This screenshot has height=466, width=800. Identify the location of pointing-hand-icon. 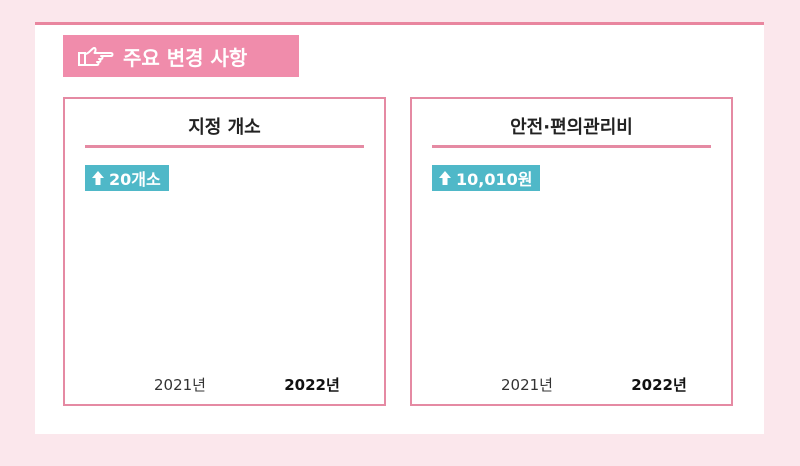
(96, 56).